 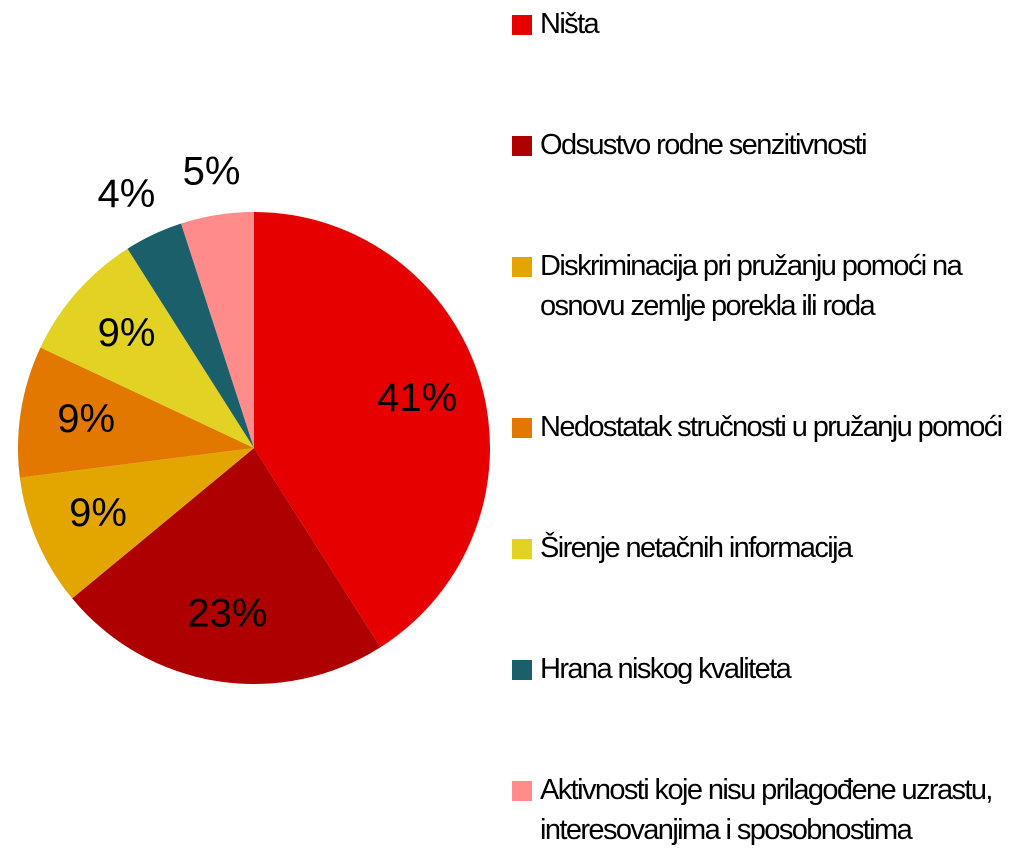 What do you see at coordinates (212, 172) in the screenshot?
I see `data-label: 5%` at bounding box center [212, 172].